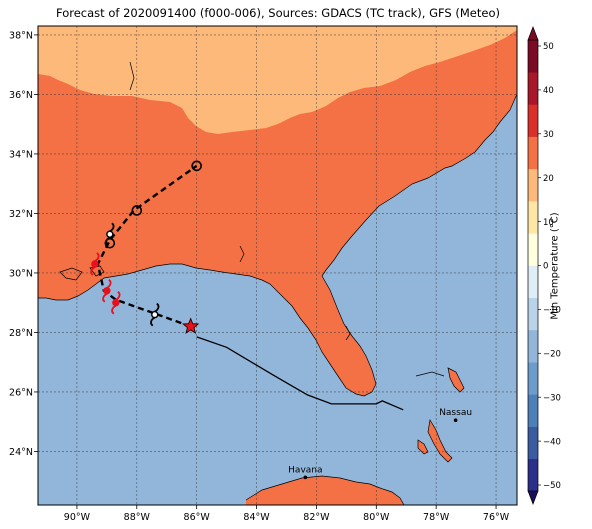  I want to click on past-track, so click(300, 373).